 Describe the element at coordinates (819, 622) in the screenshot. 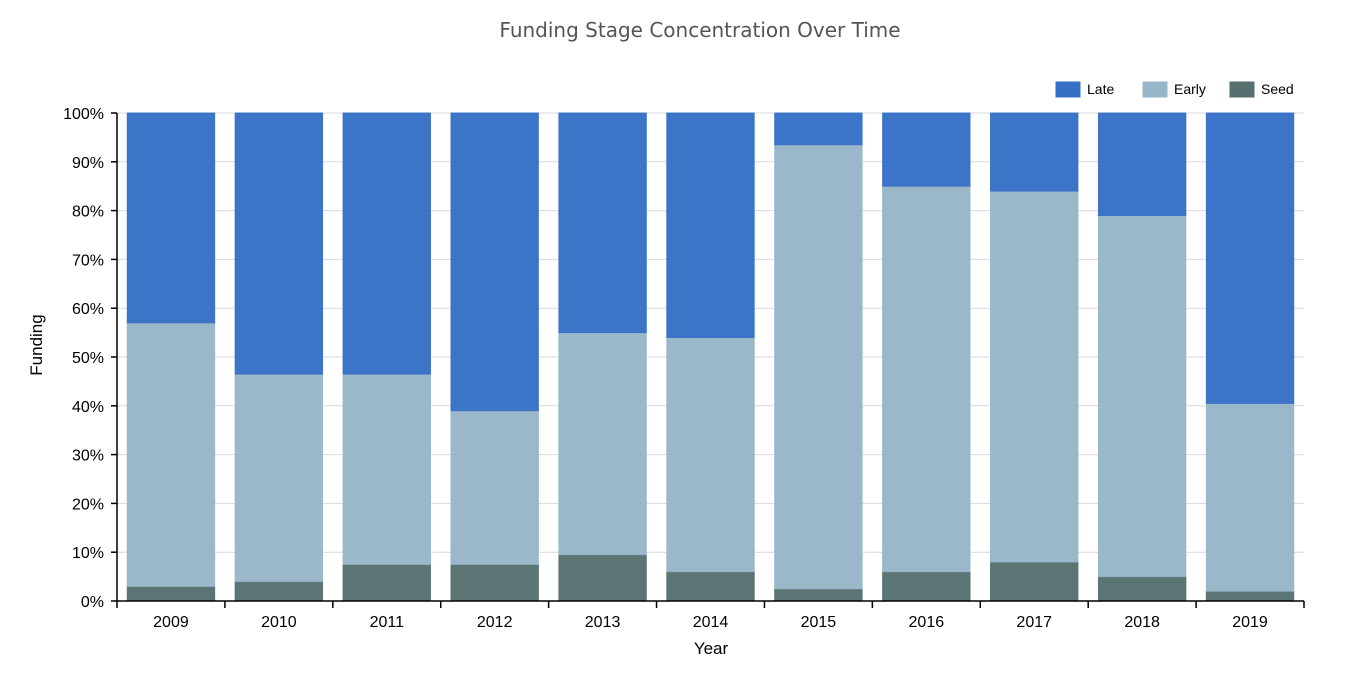

I see `x-tick-label: 2015` at that location.